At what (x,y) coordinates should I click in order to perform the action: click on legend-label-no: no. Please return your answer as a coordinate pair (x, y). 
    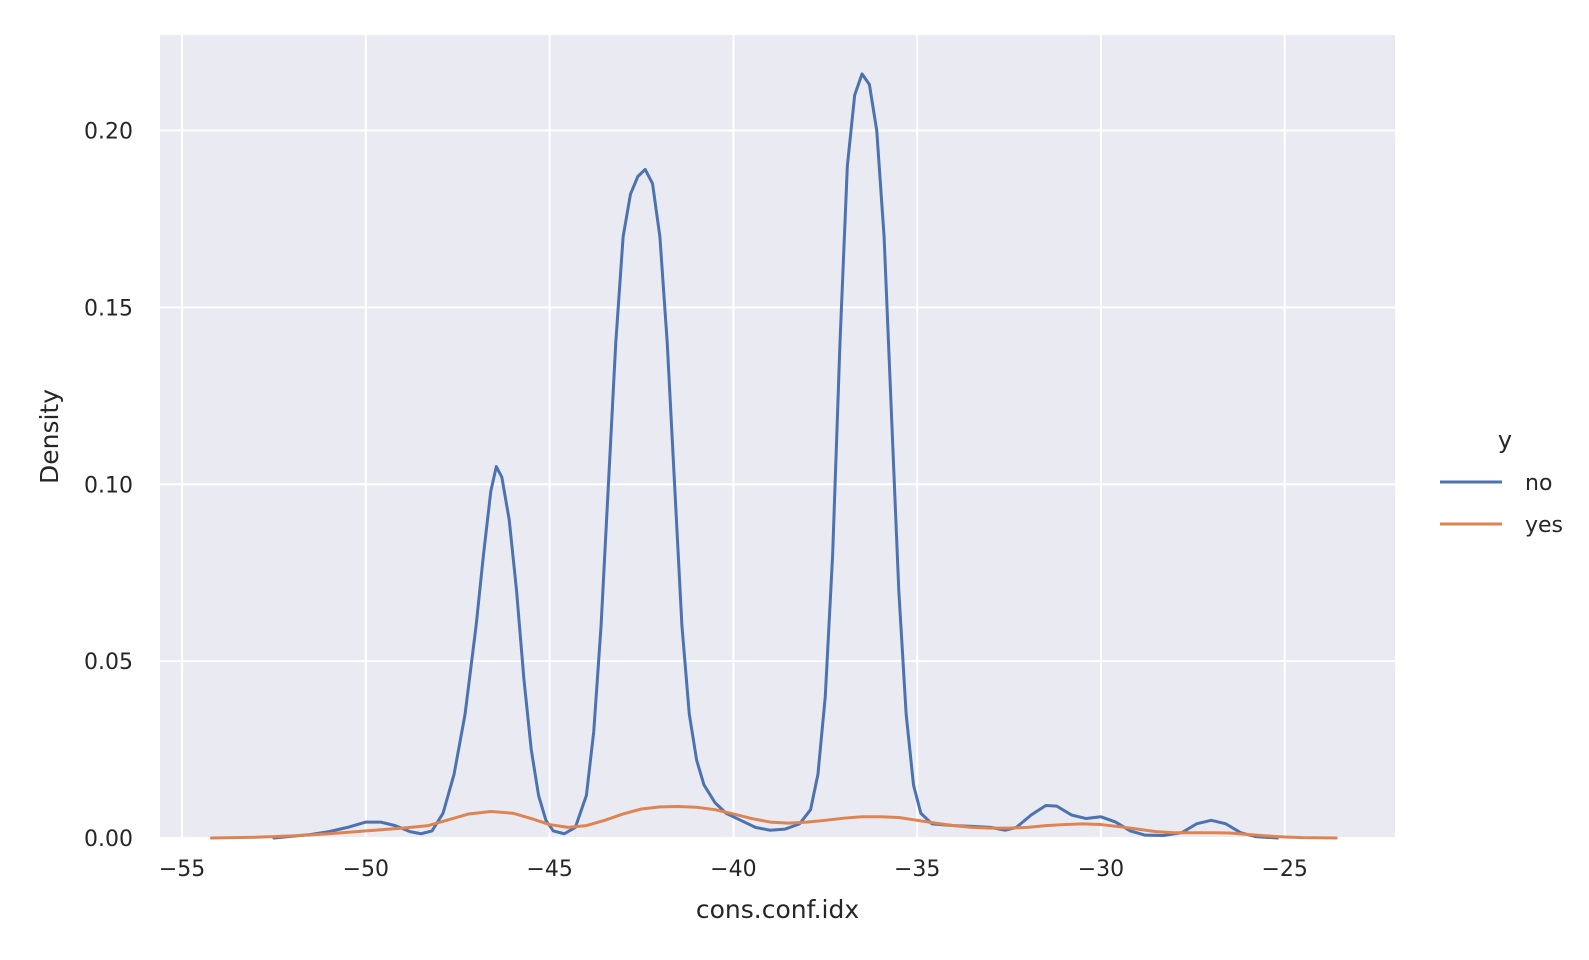
    Looking at the image, I should click on (1538, 483).